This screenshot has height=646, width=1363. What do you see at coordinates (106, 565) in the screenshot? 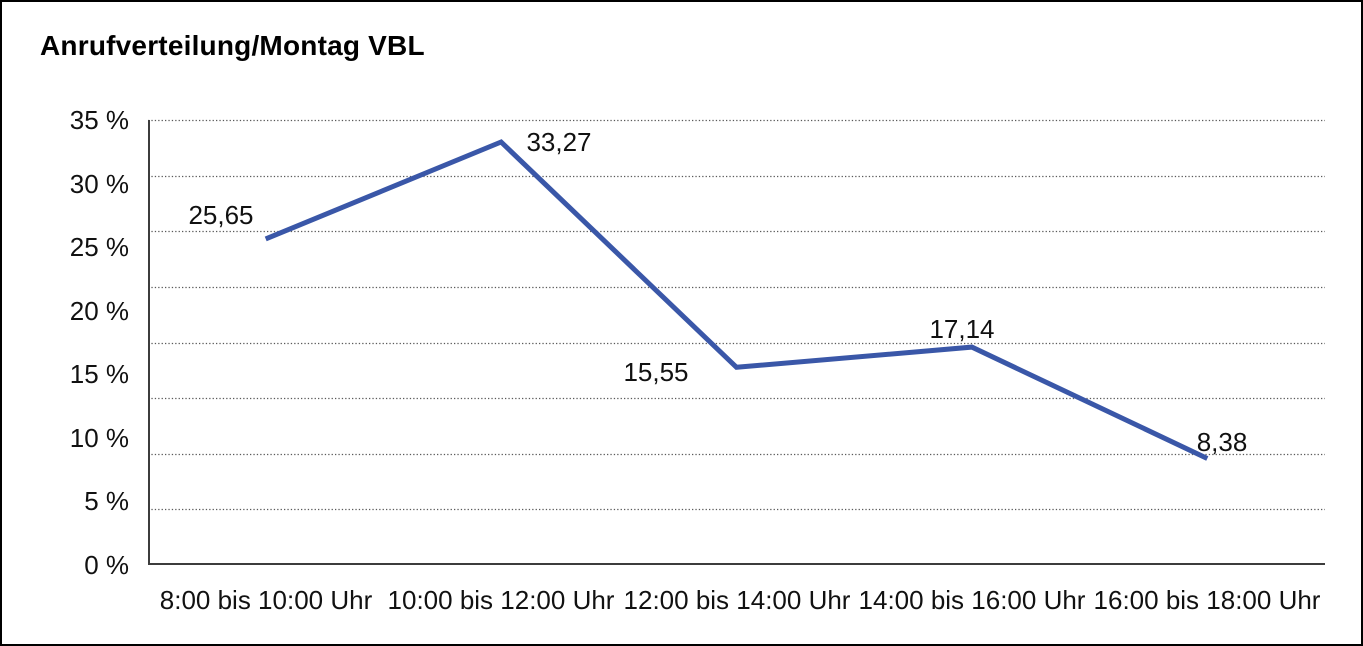
I see `y-axis-tick-label: 0 %` at bounding box center [106, 565].